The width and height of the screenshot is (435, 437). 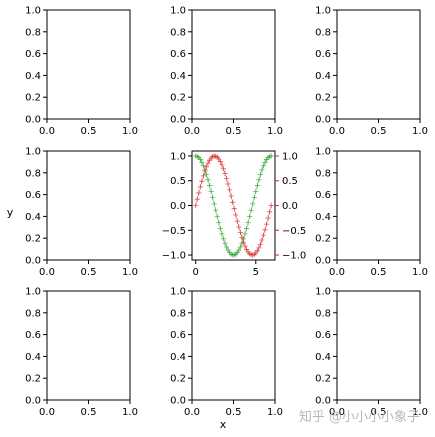 I want to click on right-y-tick-label: −0.5, so click(x=294, y=231).